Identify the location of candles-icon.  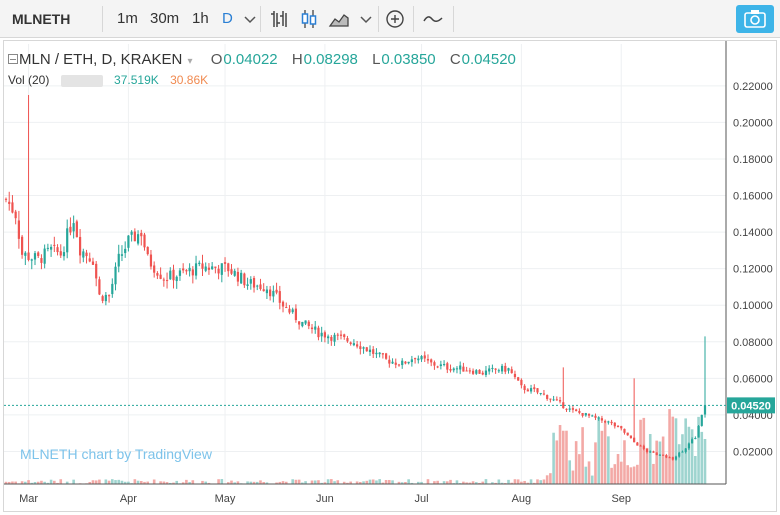
(309, 19).